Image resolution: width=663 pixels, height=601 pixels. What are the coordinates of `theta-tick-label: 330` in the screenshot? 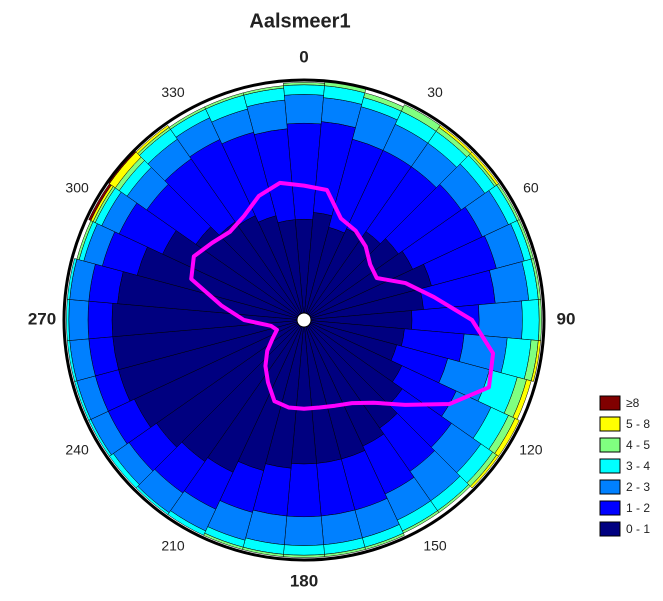 It's located at (173, 92).